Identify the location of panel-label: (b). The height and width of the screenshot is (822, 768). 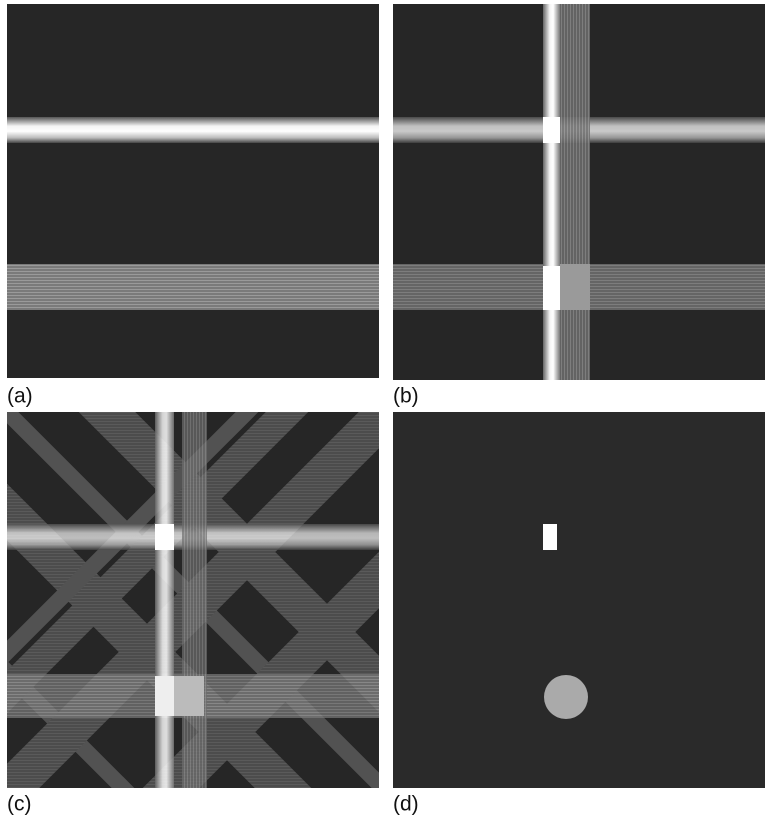
(406, 396).